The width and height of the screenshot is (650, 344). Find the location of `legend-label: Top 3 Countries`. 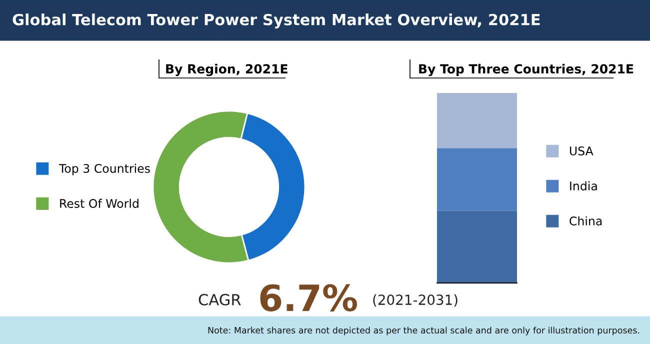

legend-label: Top 3 Countries is located at coordinates (104, 170).